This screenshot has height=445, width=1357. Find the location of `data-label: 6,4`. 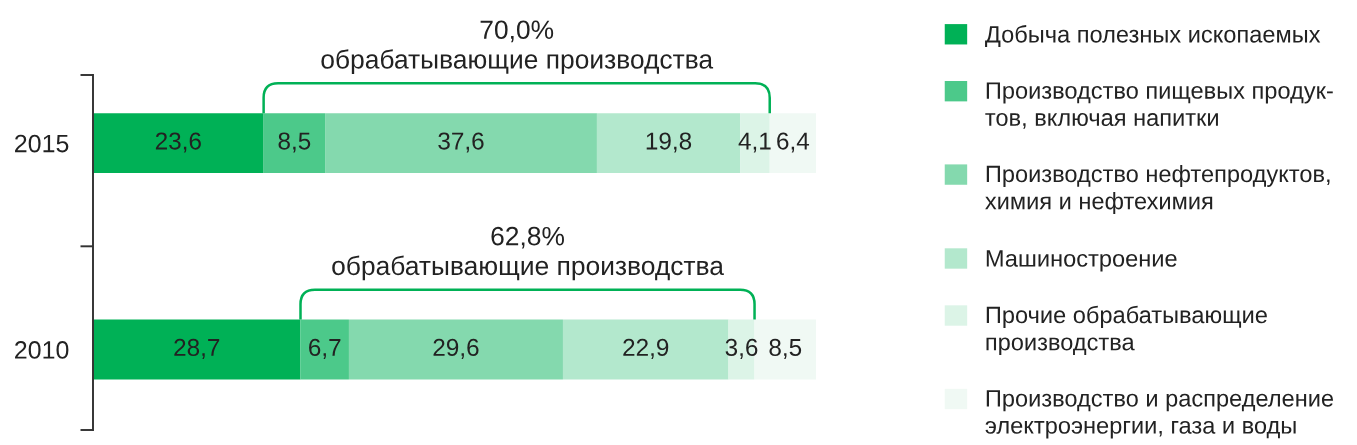

data-label: 6,4 is located at coordinates (793, 142).